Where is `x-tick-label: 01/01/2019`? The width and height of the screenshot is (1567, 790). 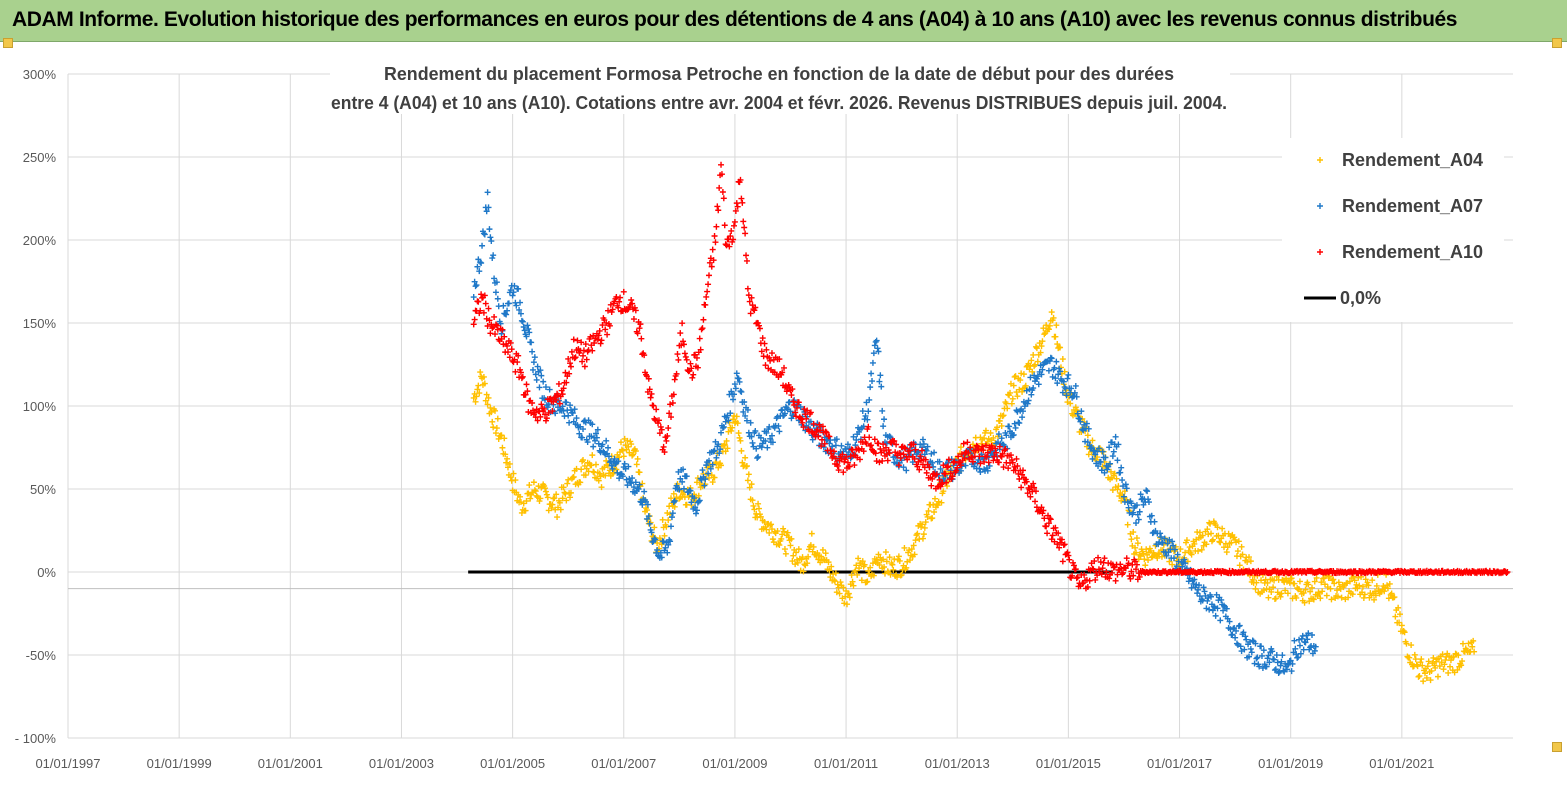
x-tick-label: 01/01/2019 is located at coordinates (1290, 763).